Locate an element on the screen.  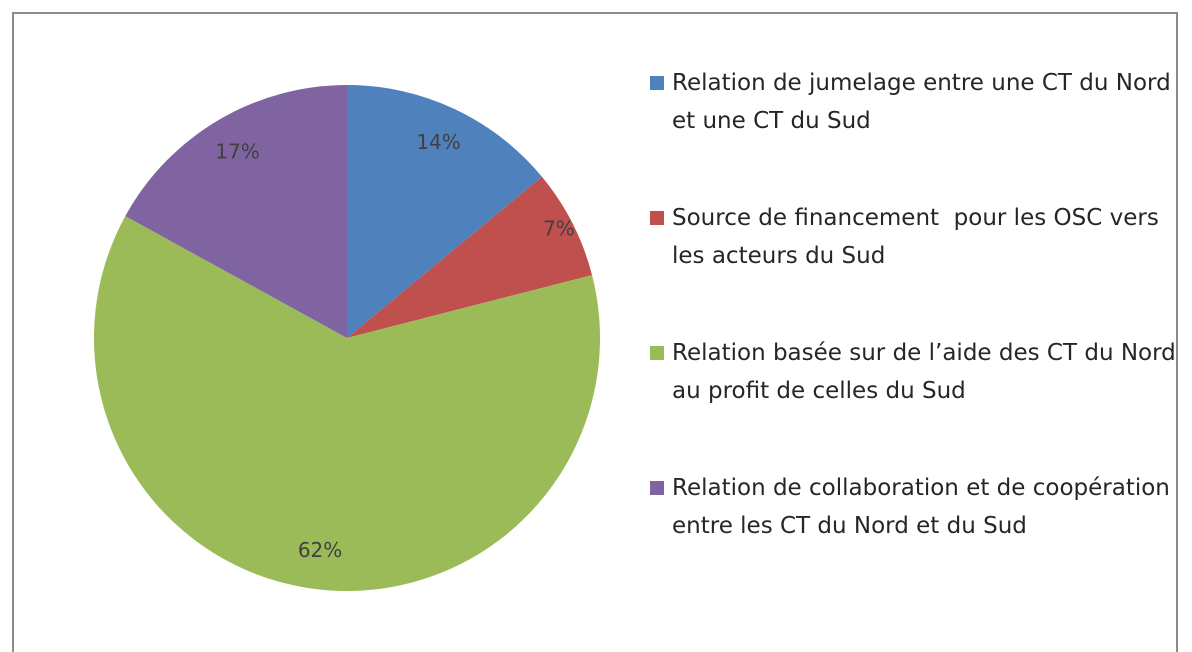
data-label: 62% is located at coordinates (320, 550).